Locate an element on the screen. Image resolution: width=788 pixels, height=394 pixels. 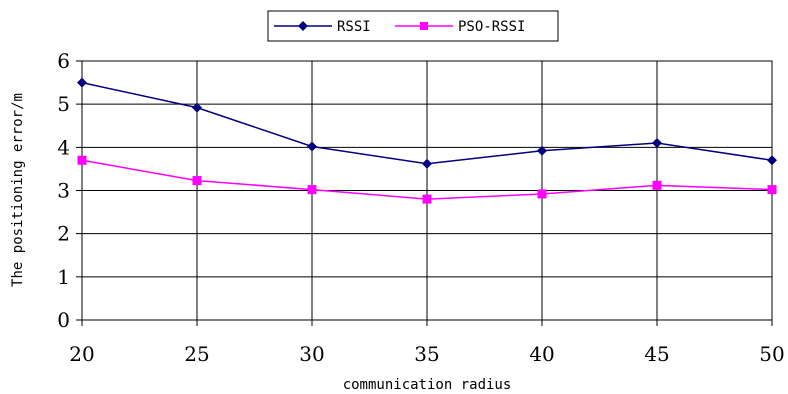
x-tick-label-50: 50 is located at coordinates (771, 354).